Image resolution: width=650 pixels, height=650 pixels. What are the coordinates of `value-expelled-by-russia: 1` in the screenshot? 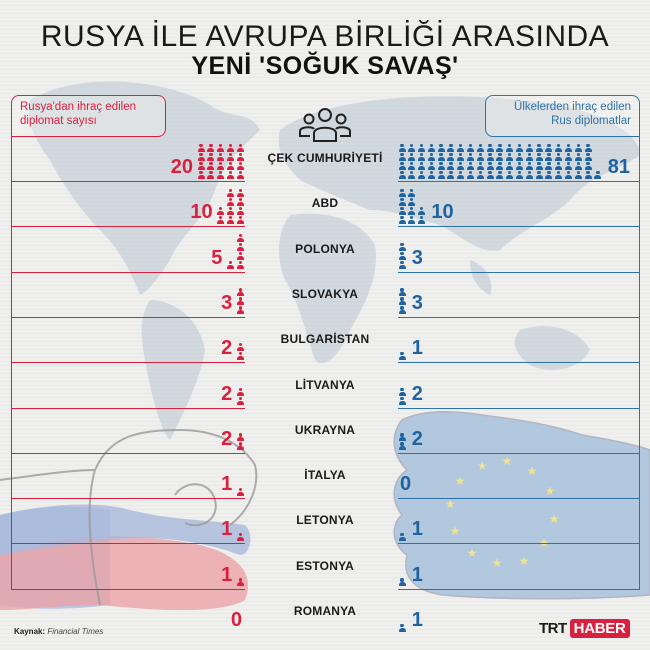 It's located at (227, 484).